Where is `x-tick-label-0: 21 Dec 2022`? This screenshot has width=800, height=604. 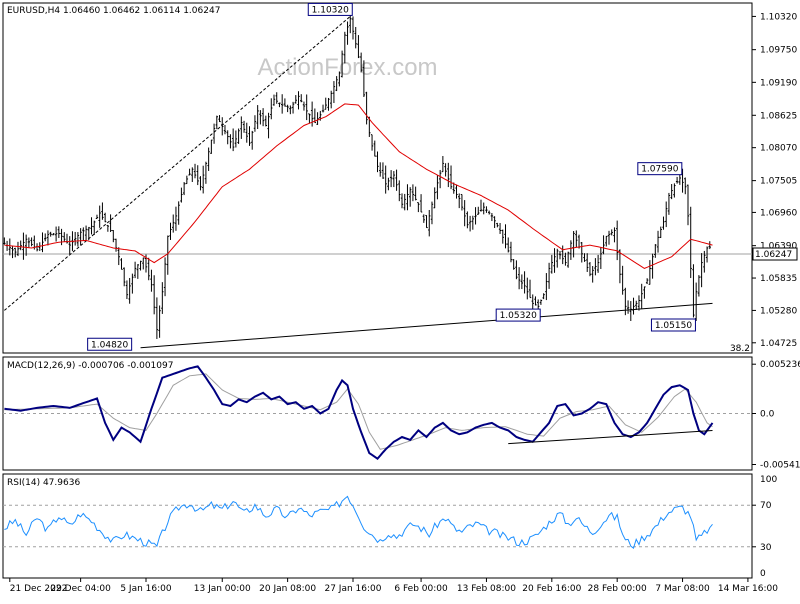
x-tick-label-0: 21 Dec 2022 is located at coordinates (39, 589).